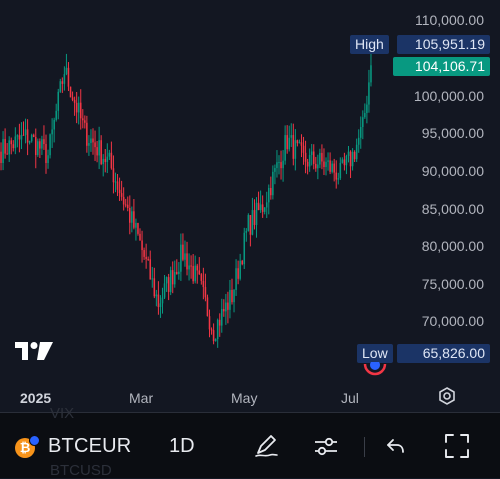 The width and height of the screenshot is (500, 479). What do you see at coordinates (244, 398) in the screenshot?
I see `x-tick-label: May` at bounding box center [244, 398].